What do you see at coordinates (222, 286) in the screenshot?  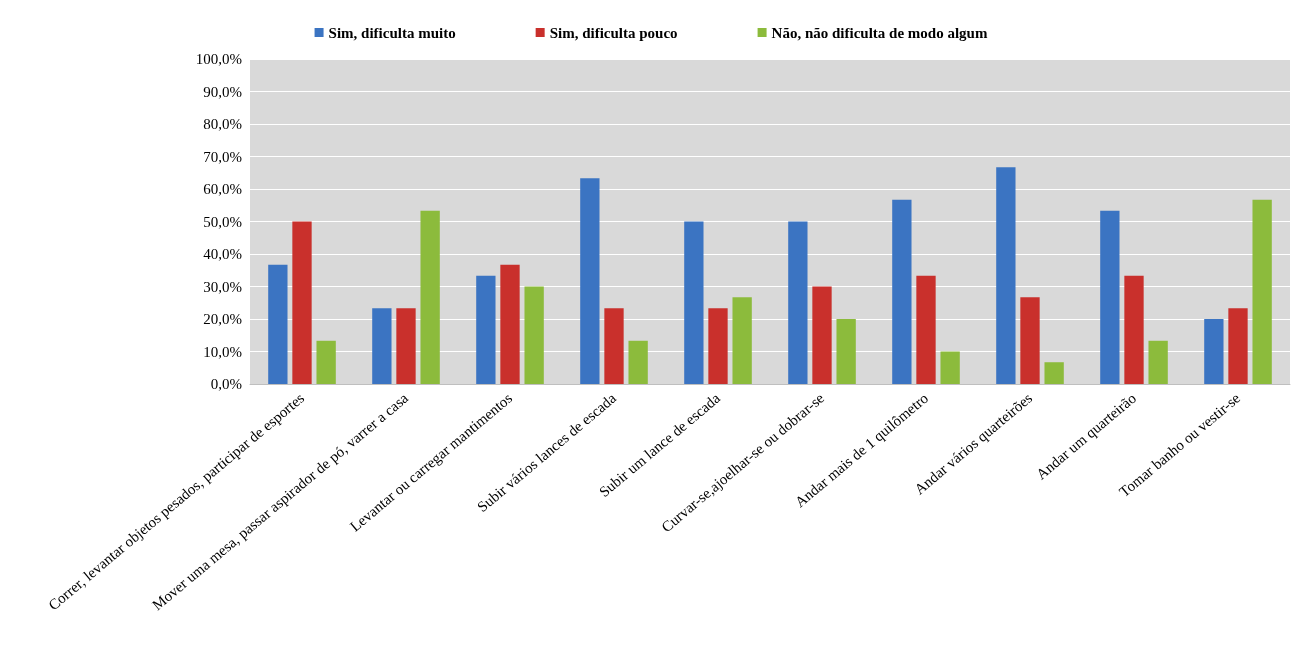 I see `y-tick-label: 30,0%` at bounding box center [222, 286].